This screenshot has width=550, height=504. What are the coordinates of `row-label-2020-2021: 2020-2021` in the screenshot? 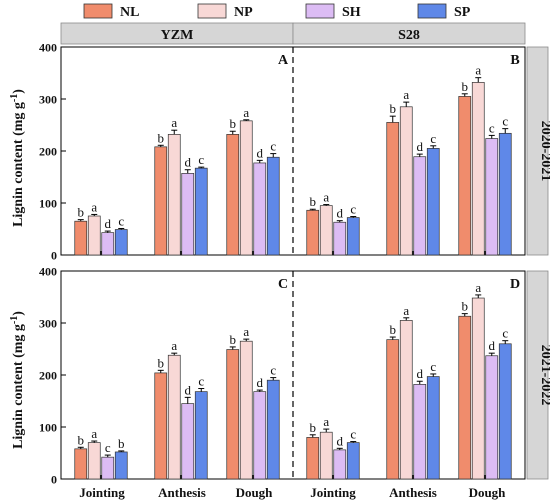 It's located at (544, 151).